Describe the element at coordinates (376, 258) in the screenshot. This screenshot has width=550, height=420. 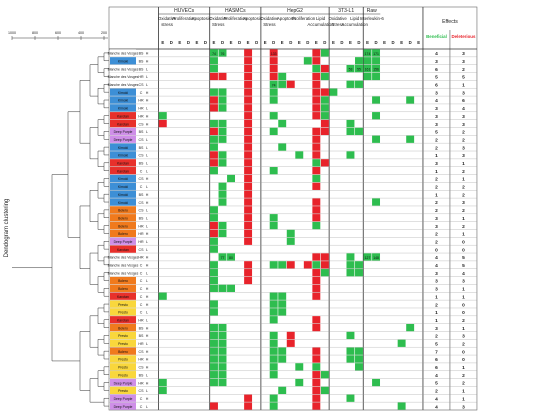
I see `cell-value: 148` at that location.